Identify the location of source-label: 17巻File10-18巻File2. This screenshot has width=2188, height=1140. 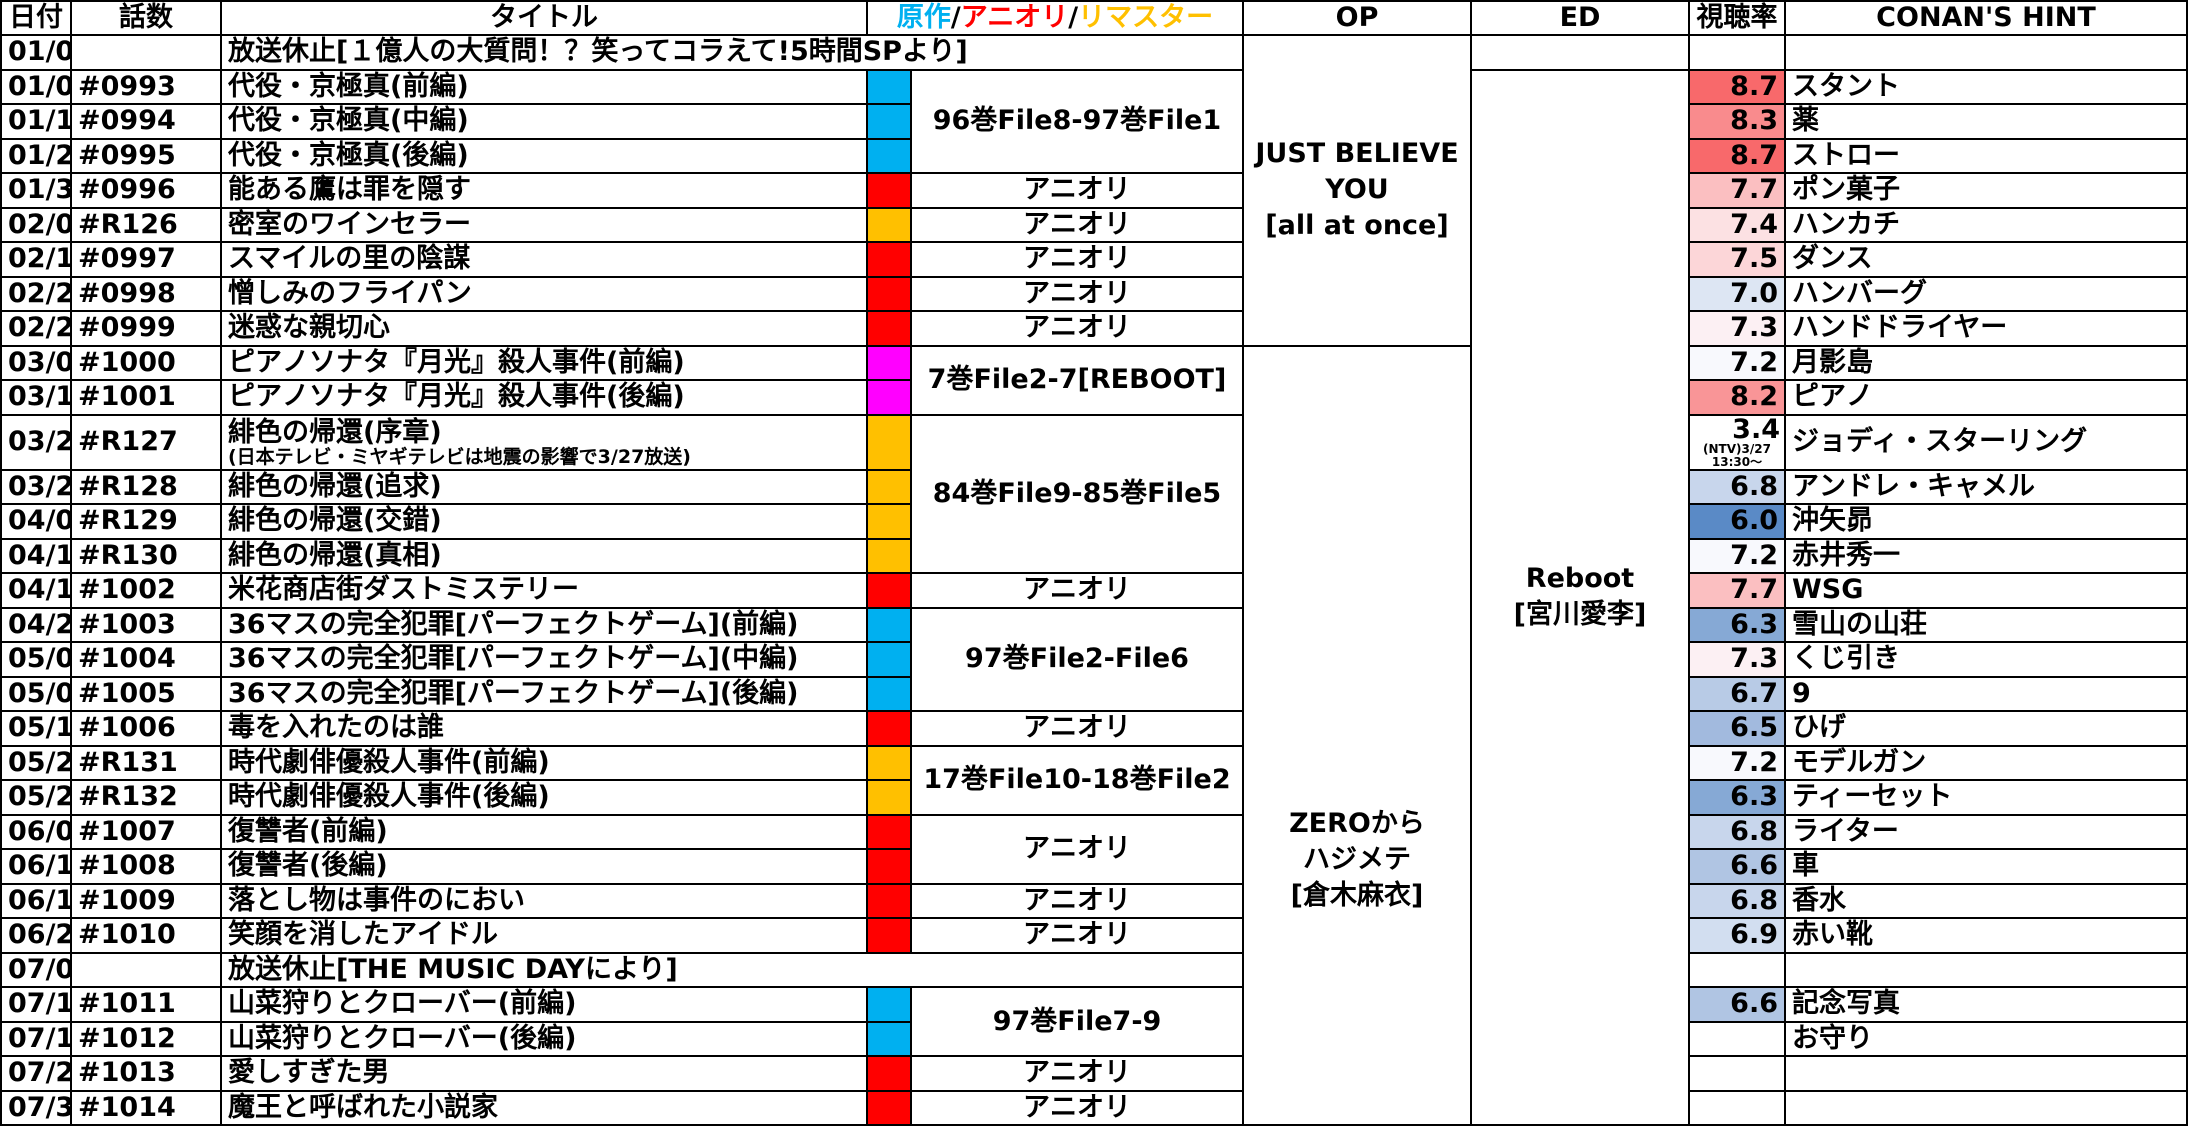
(1077, 780).